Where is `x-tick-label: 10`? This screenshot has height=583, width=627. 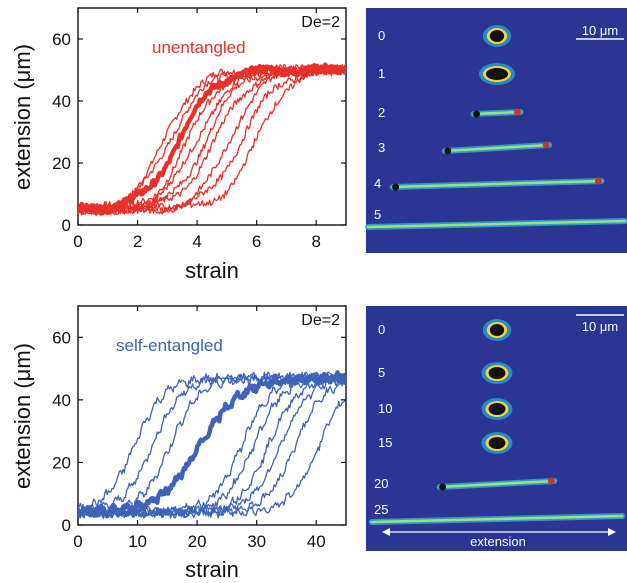 x-tick-label: 10 is located at coordinates (137, 541).